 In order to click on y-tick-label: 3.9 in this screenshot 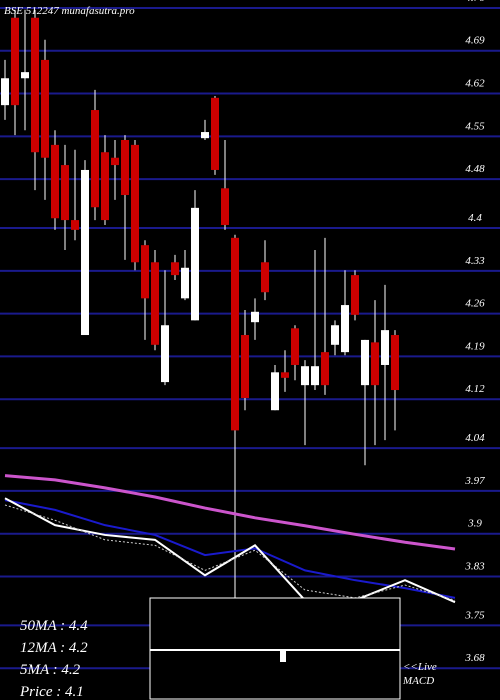, I will do `click(474, 524)`.